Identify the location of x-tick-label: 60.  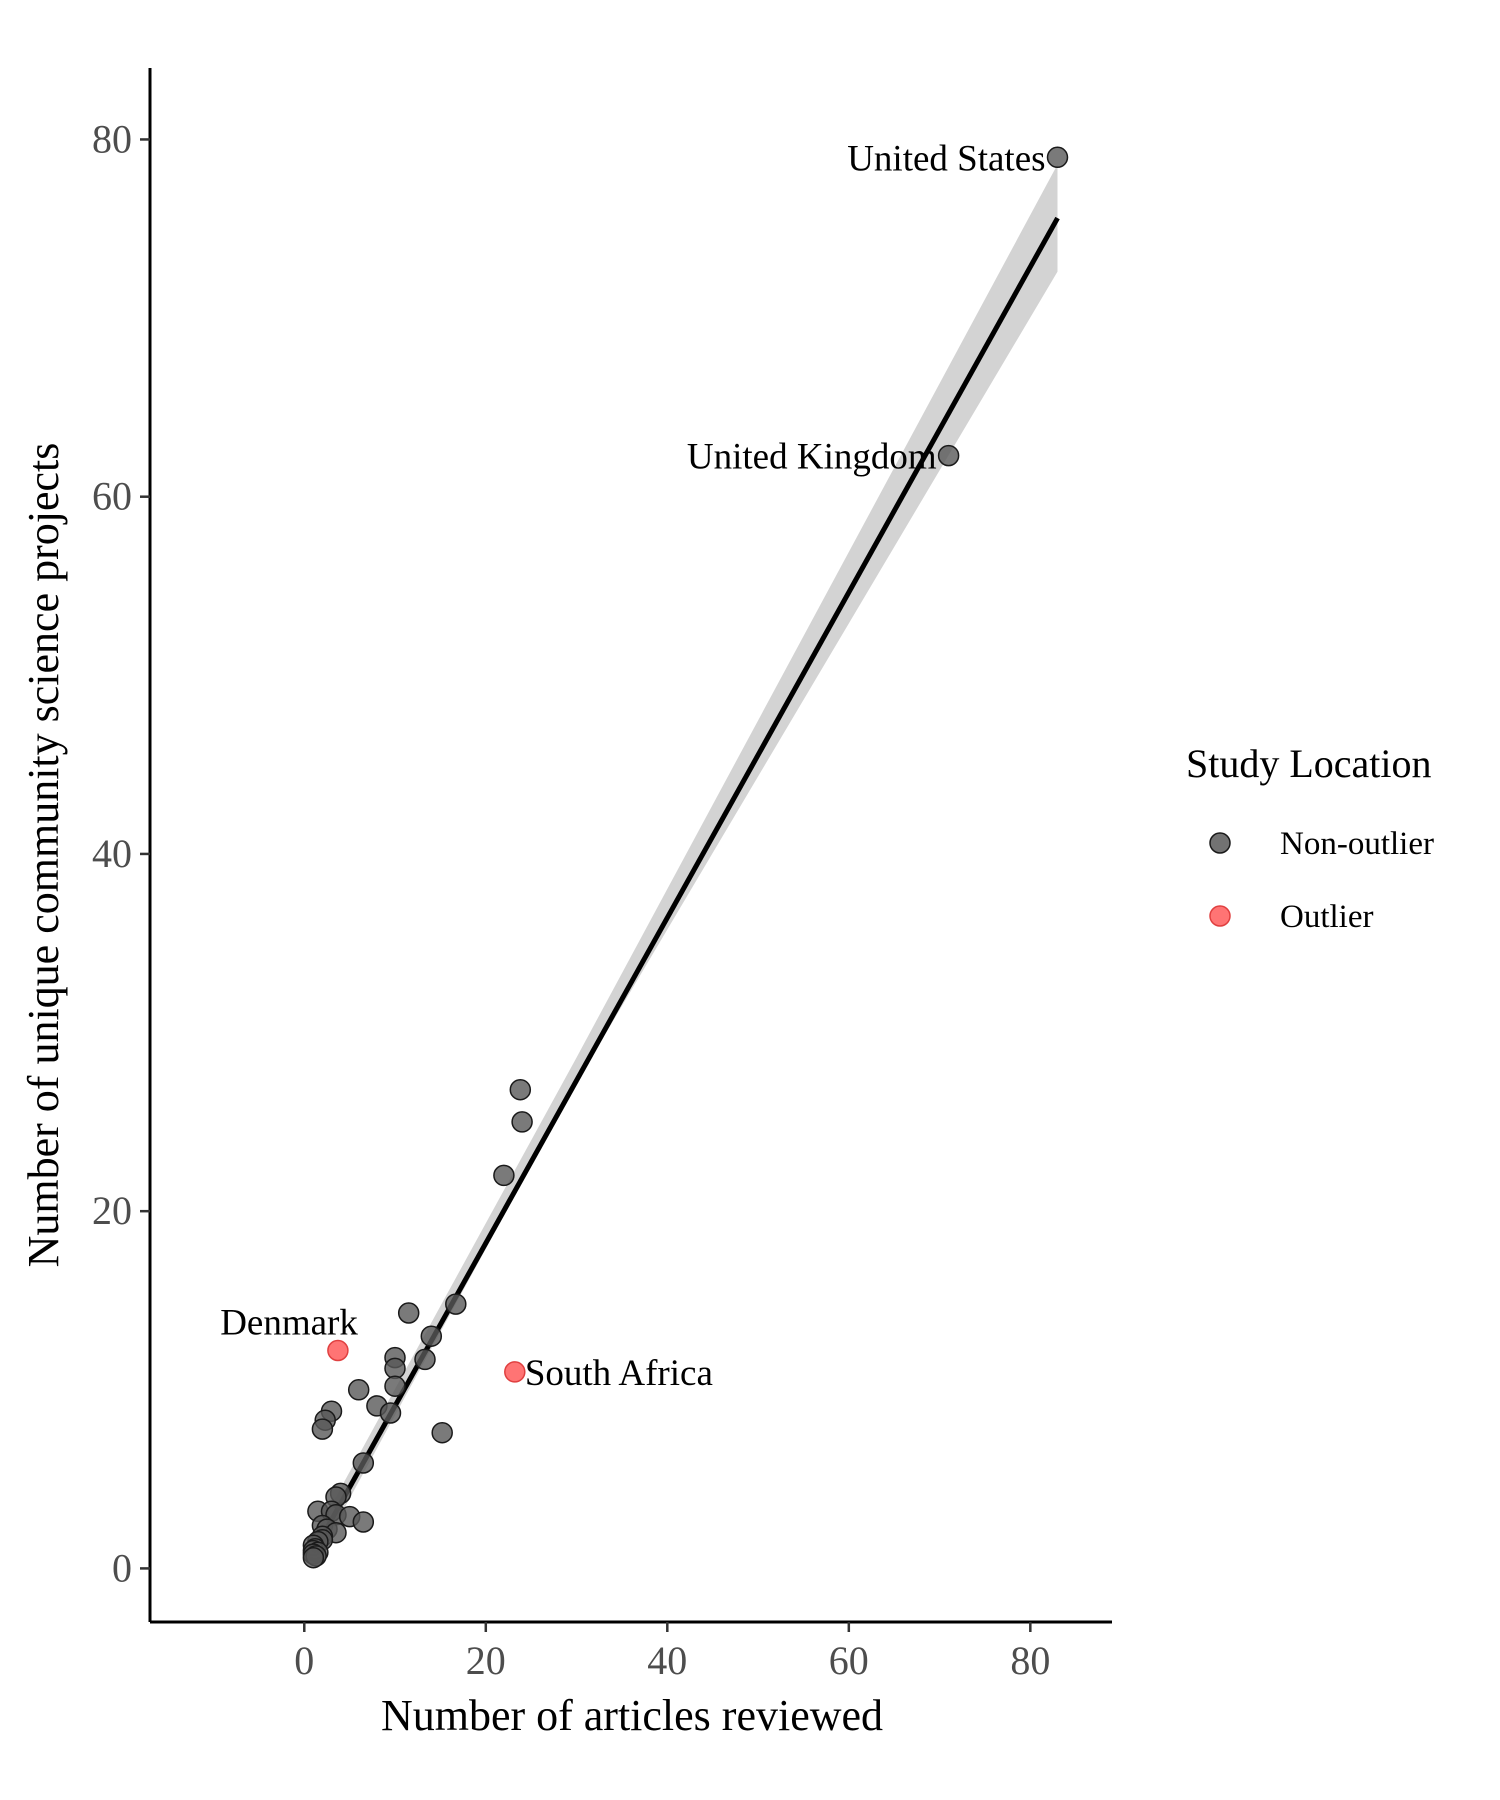
(849, 1660).